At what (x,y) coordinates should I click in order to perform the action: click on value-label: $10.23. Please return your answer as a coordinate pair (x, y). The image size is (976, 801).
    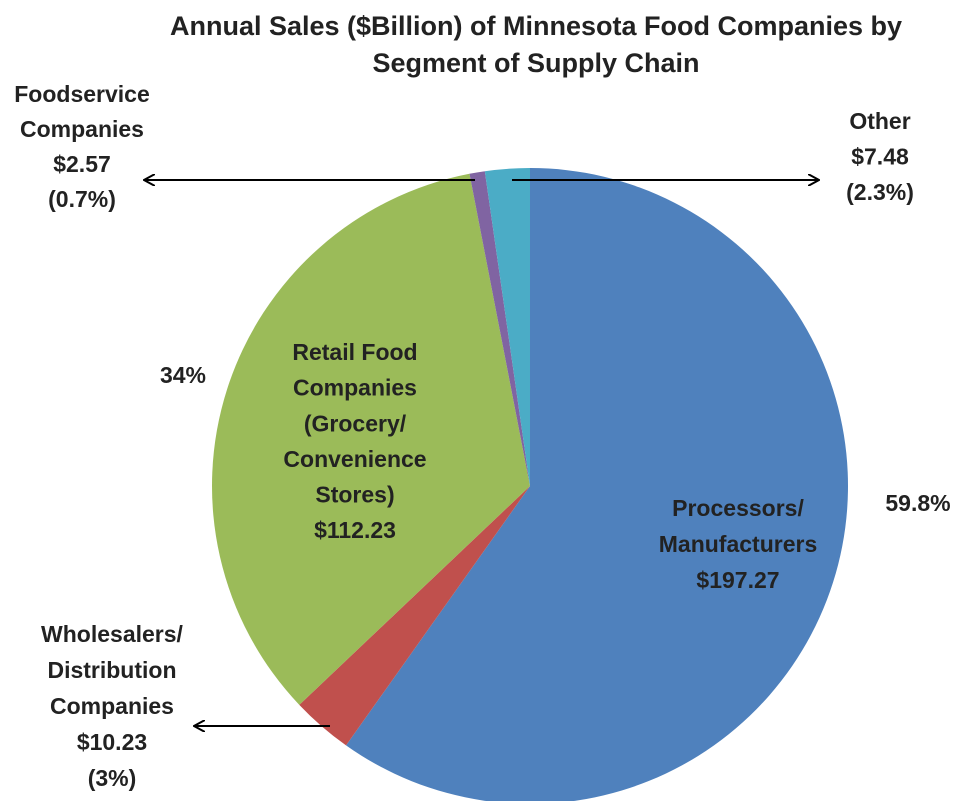
    Looking at the image, I should click on (112, 742).